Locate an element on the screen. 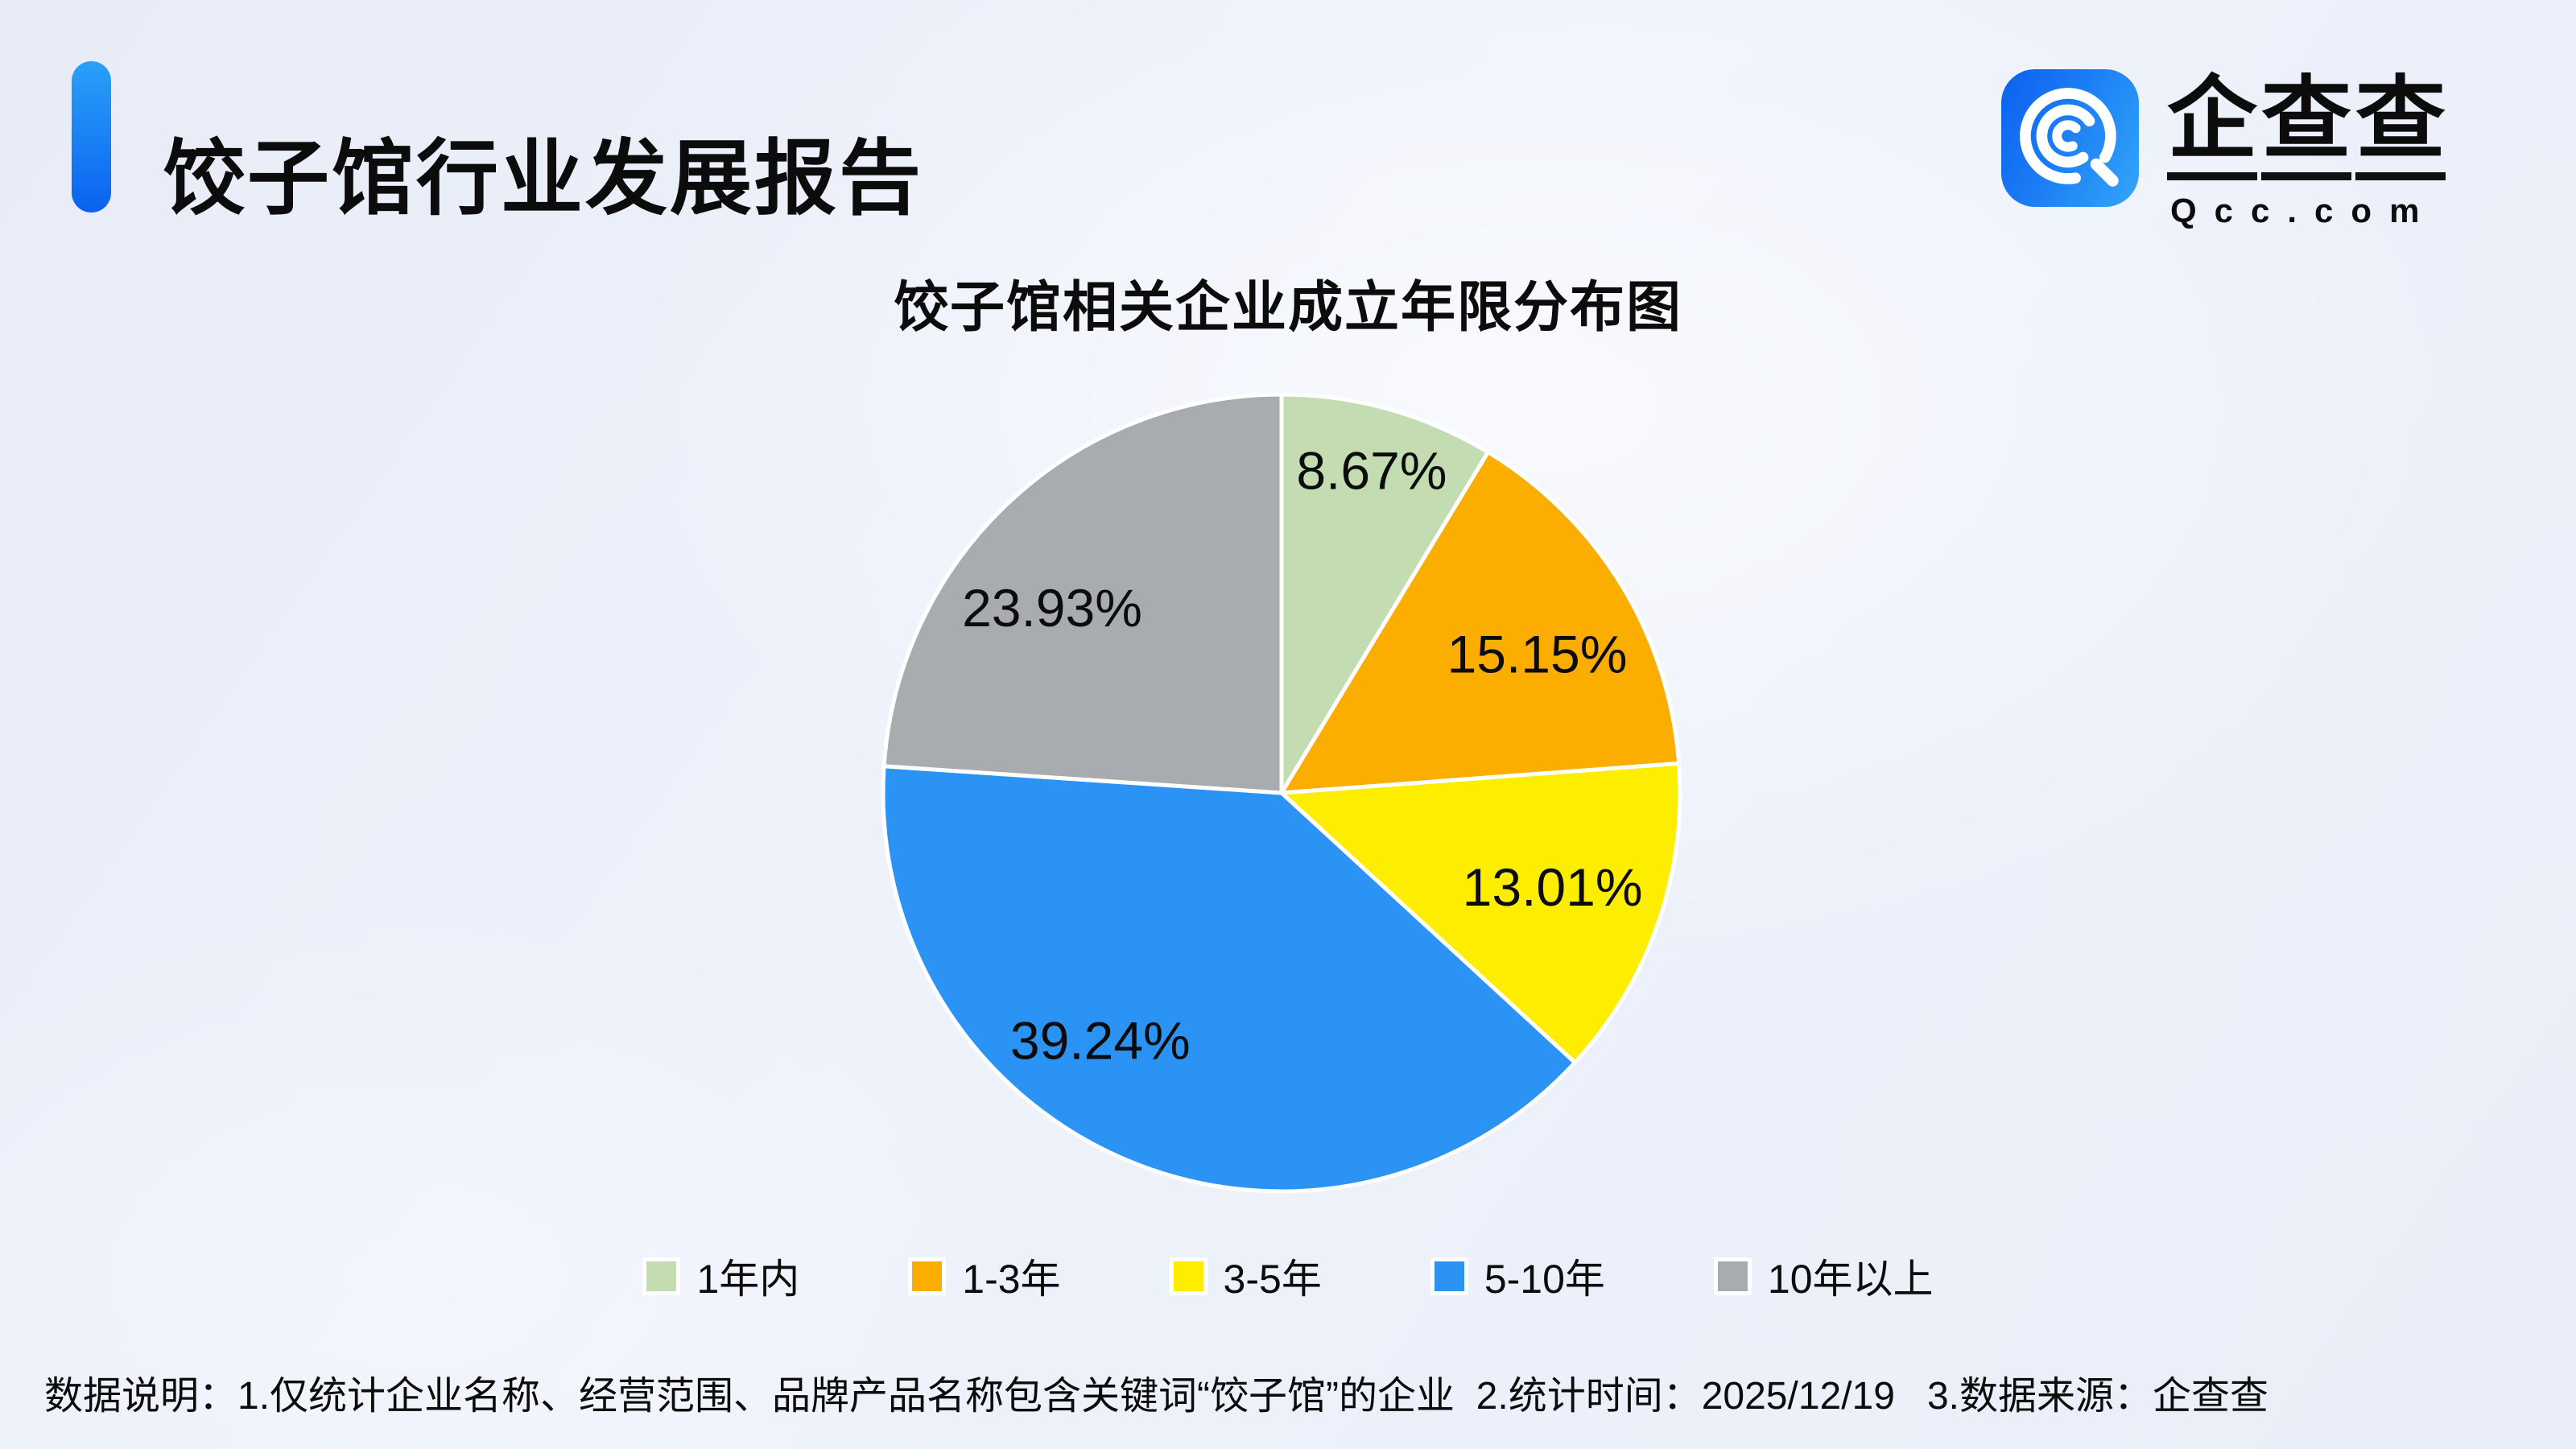 The image size is (2576, 1449). page-title: 饺子馆行业发展报告 is located at coordinates (543, 179).